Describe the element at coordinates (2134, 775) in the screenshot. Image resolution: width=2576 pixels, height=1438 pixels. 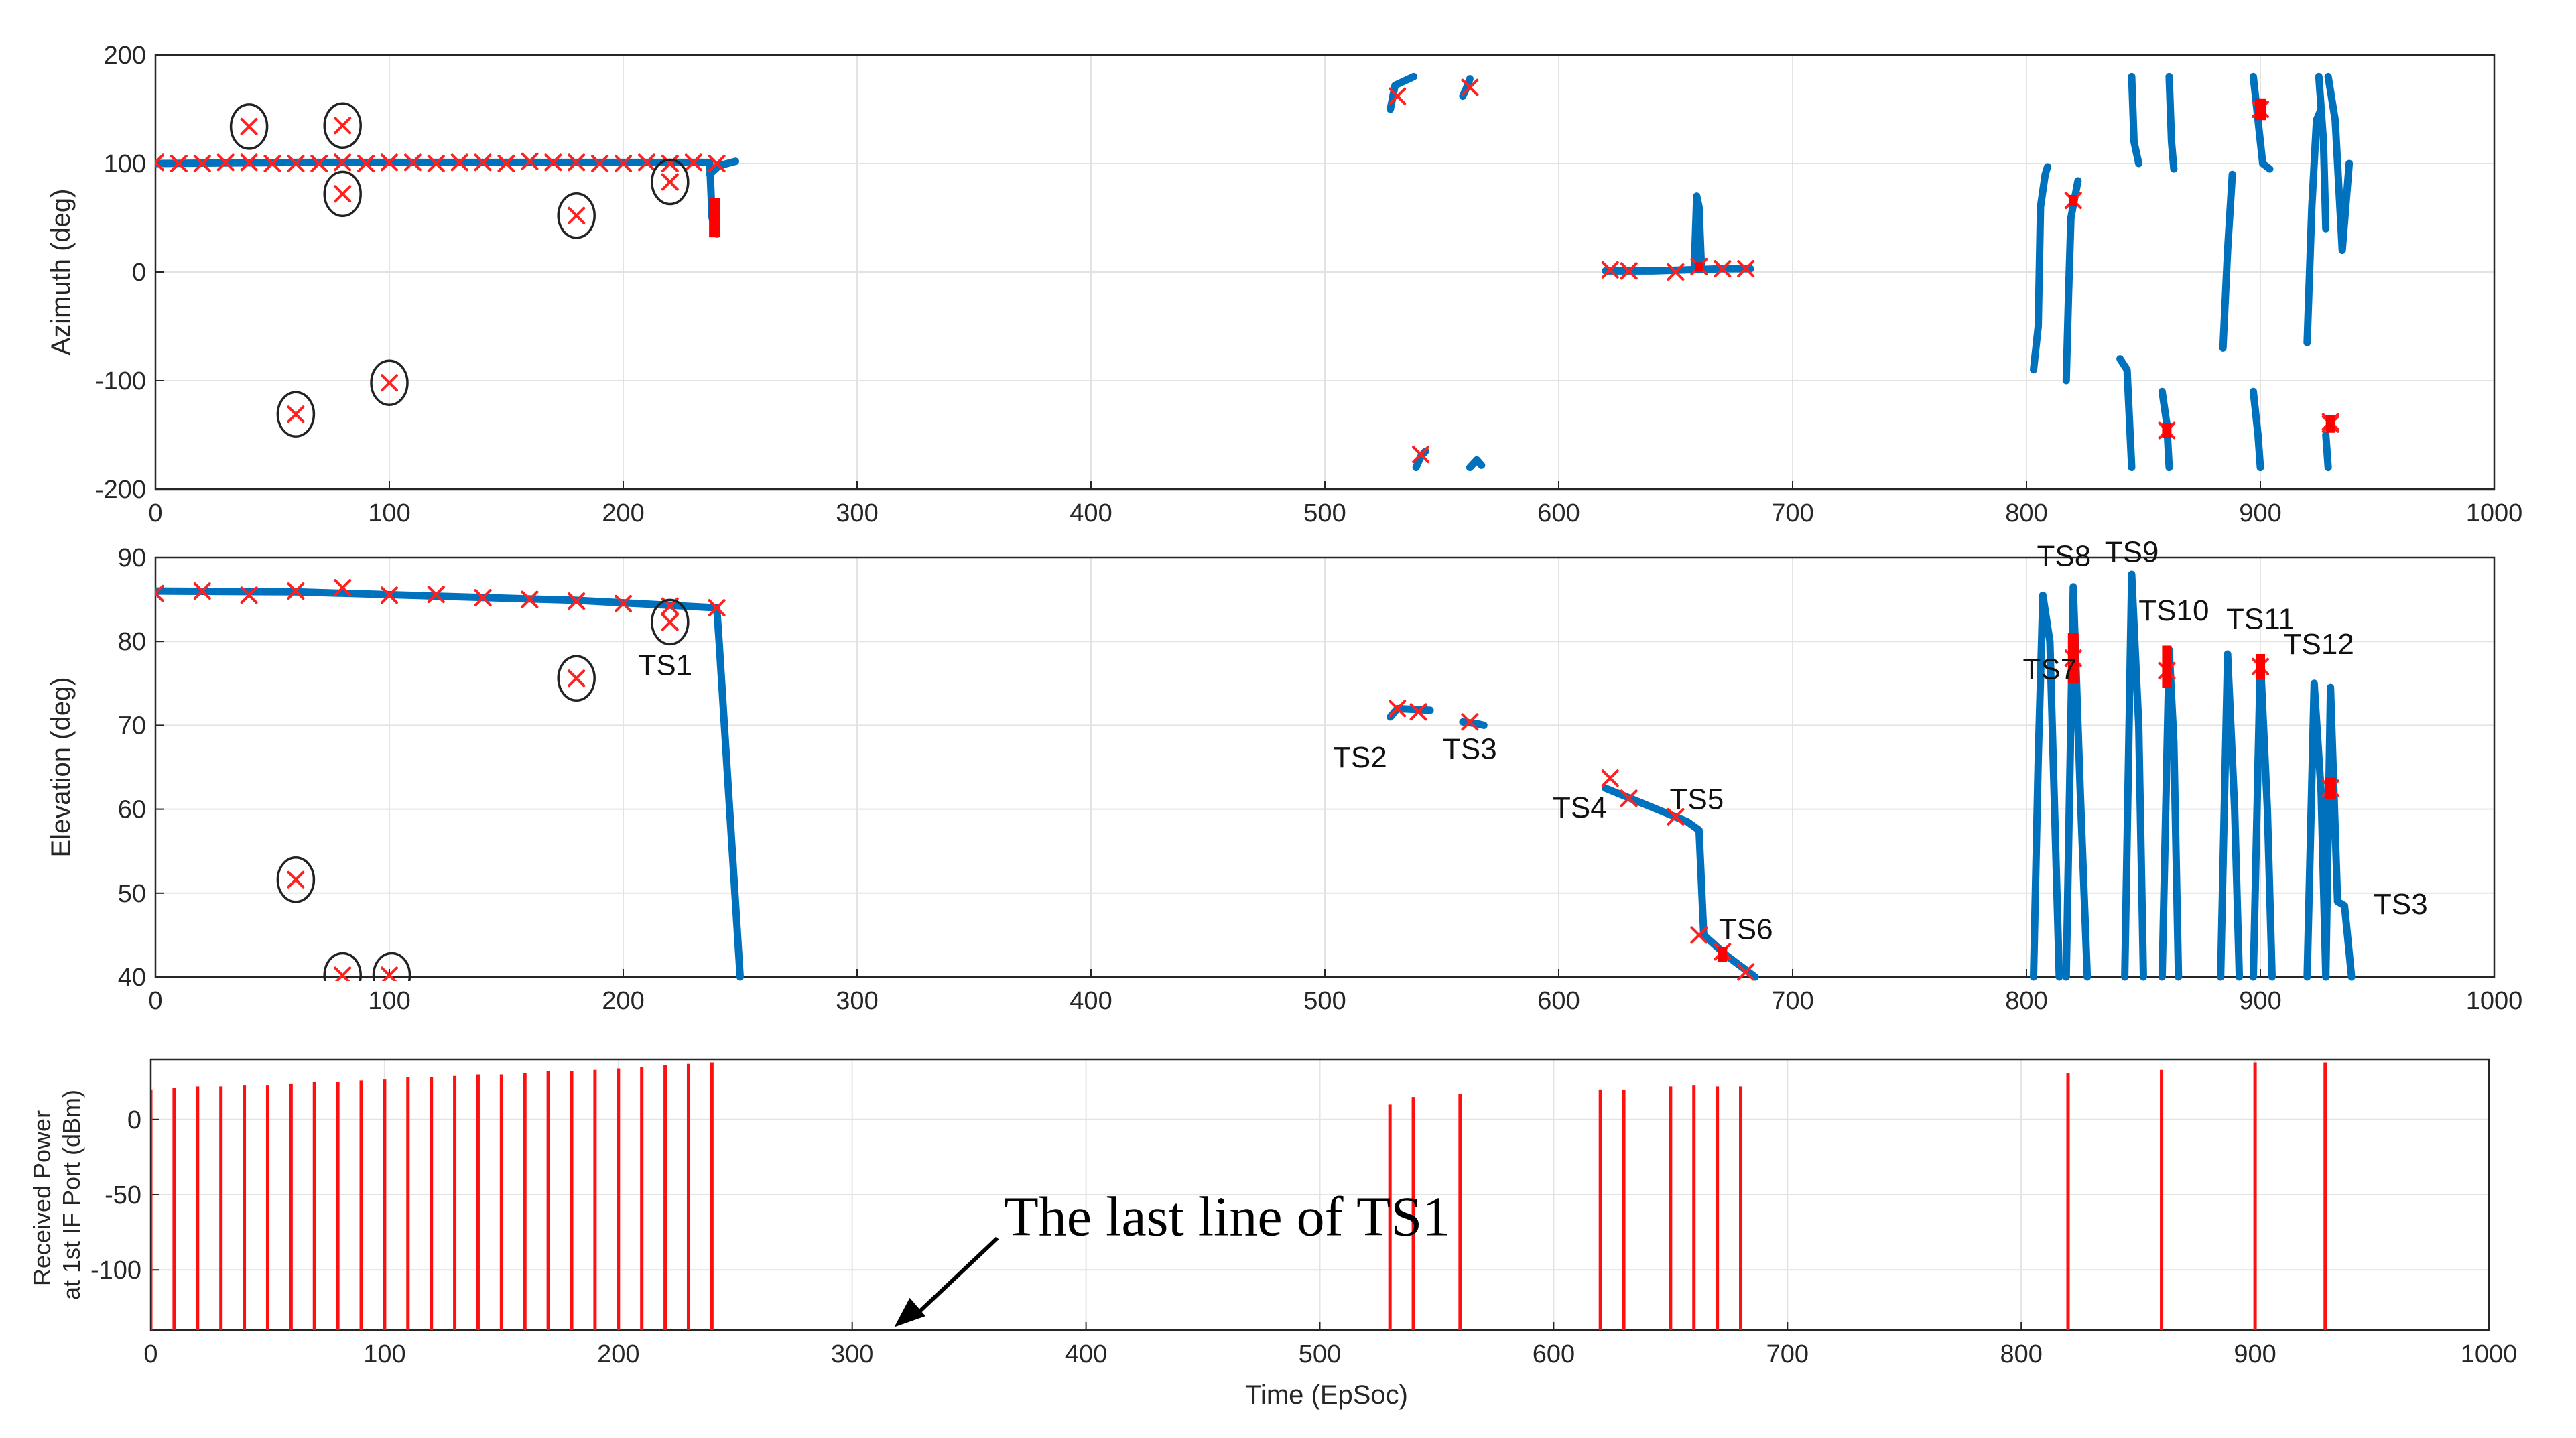
I see `elevation-track-segment` at that location.